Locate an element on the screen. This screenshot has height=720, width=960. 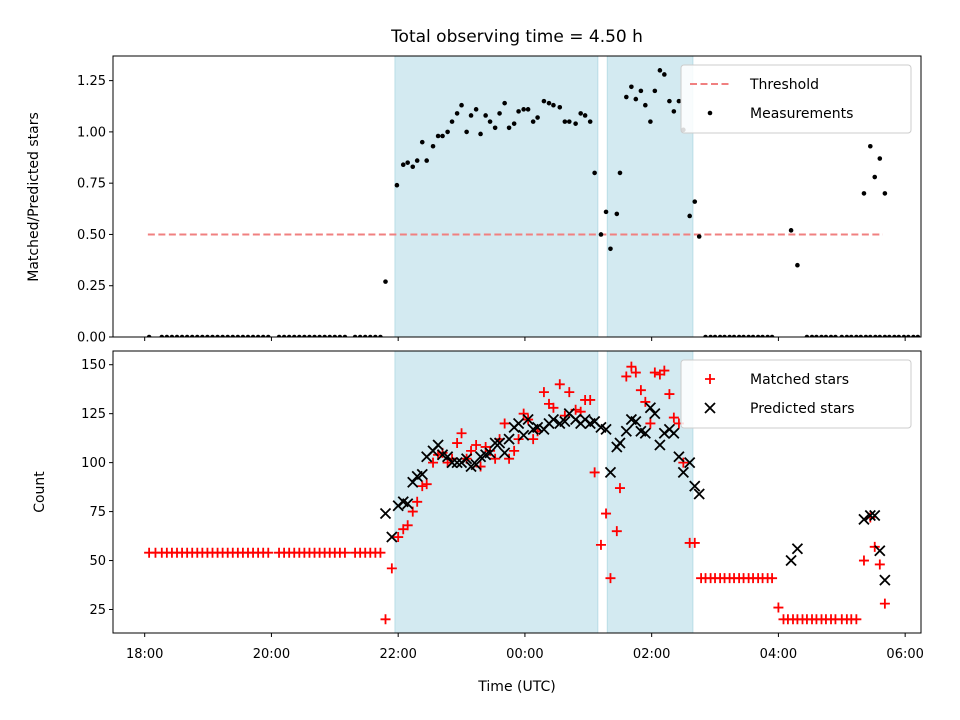
top-y-tick-label: 1.00 is located at coordinates (91, 132).